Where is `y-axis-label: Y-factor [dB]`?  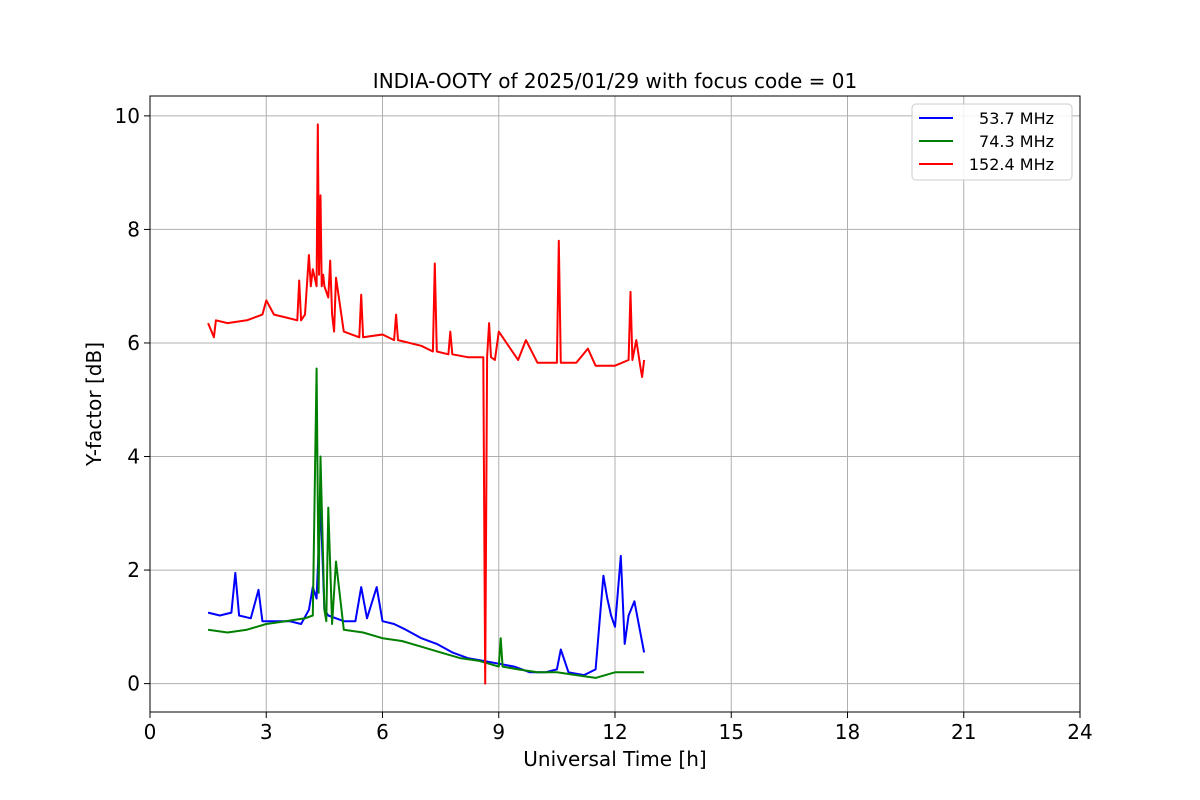 y-axis-label: Y-factor [dB] is located at coordinates (94, 404).